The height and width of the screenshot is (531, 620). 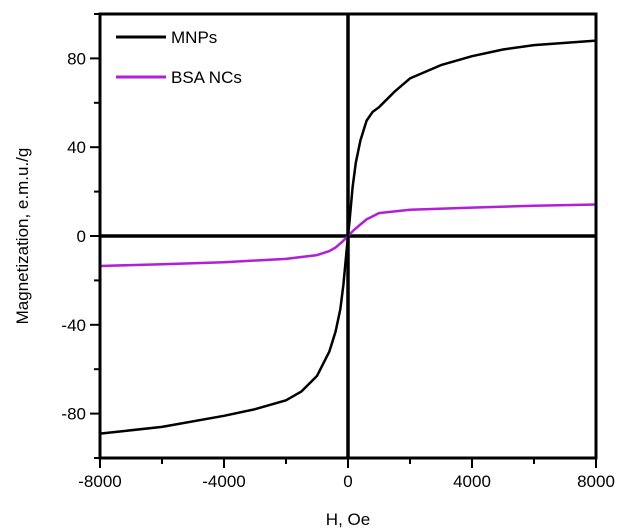 I want to click on legend: MNPs BSA NCs, so click(x=179, y=57).